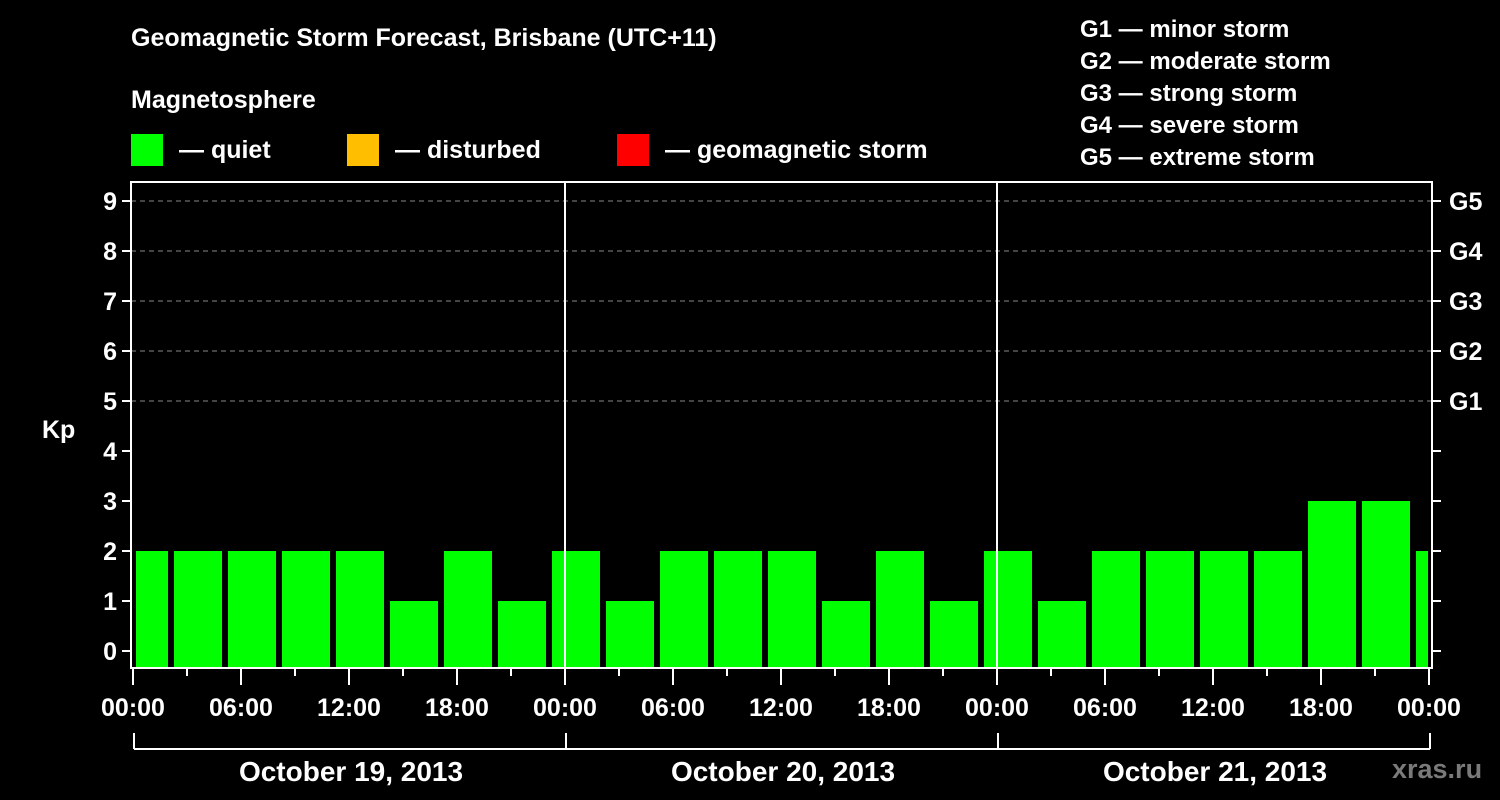 The width and height of the screenshot is (1500, 800). What do you see at coordinates (225, 149) in the screenshot?
I see `legend-label: — quiet` at bounding box center [225, 149].